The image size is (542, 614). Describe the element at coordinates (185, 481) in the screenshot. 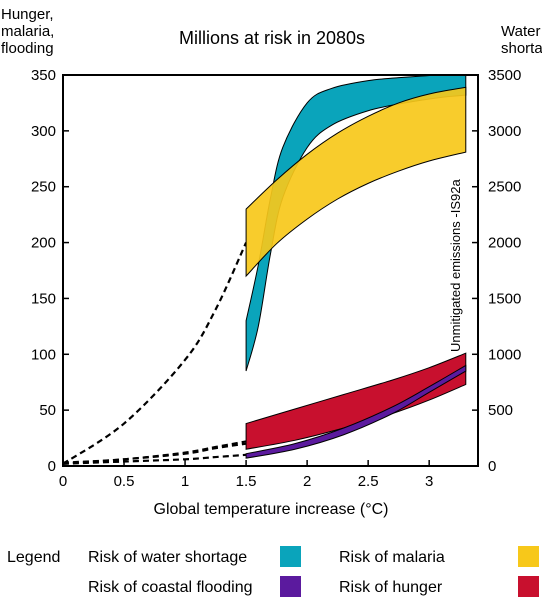

I see `x-tick-label: 1` at that location.